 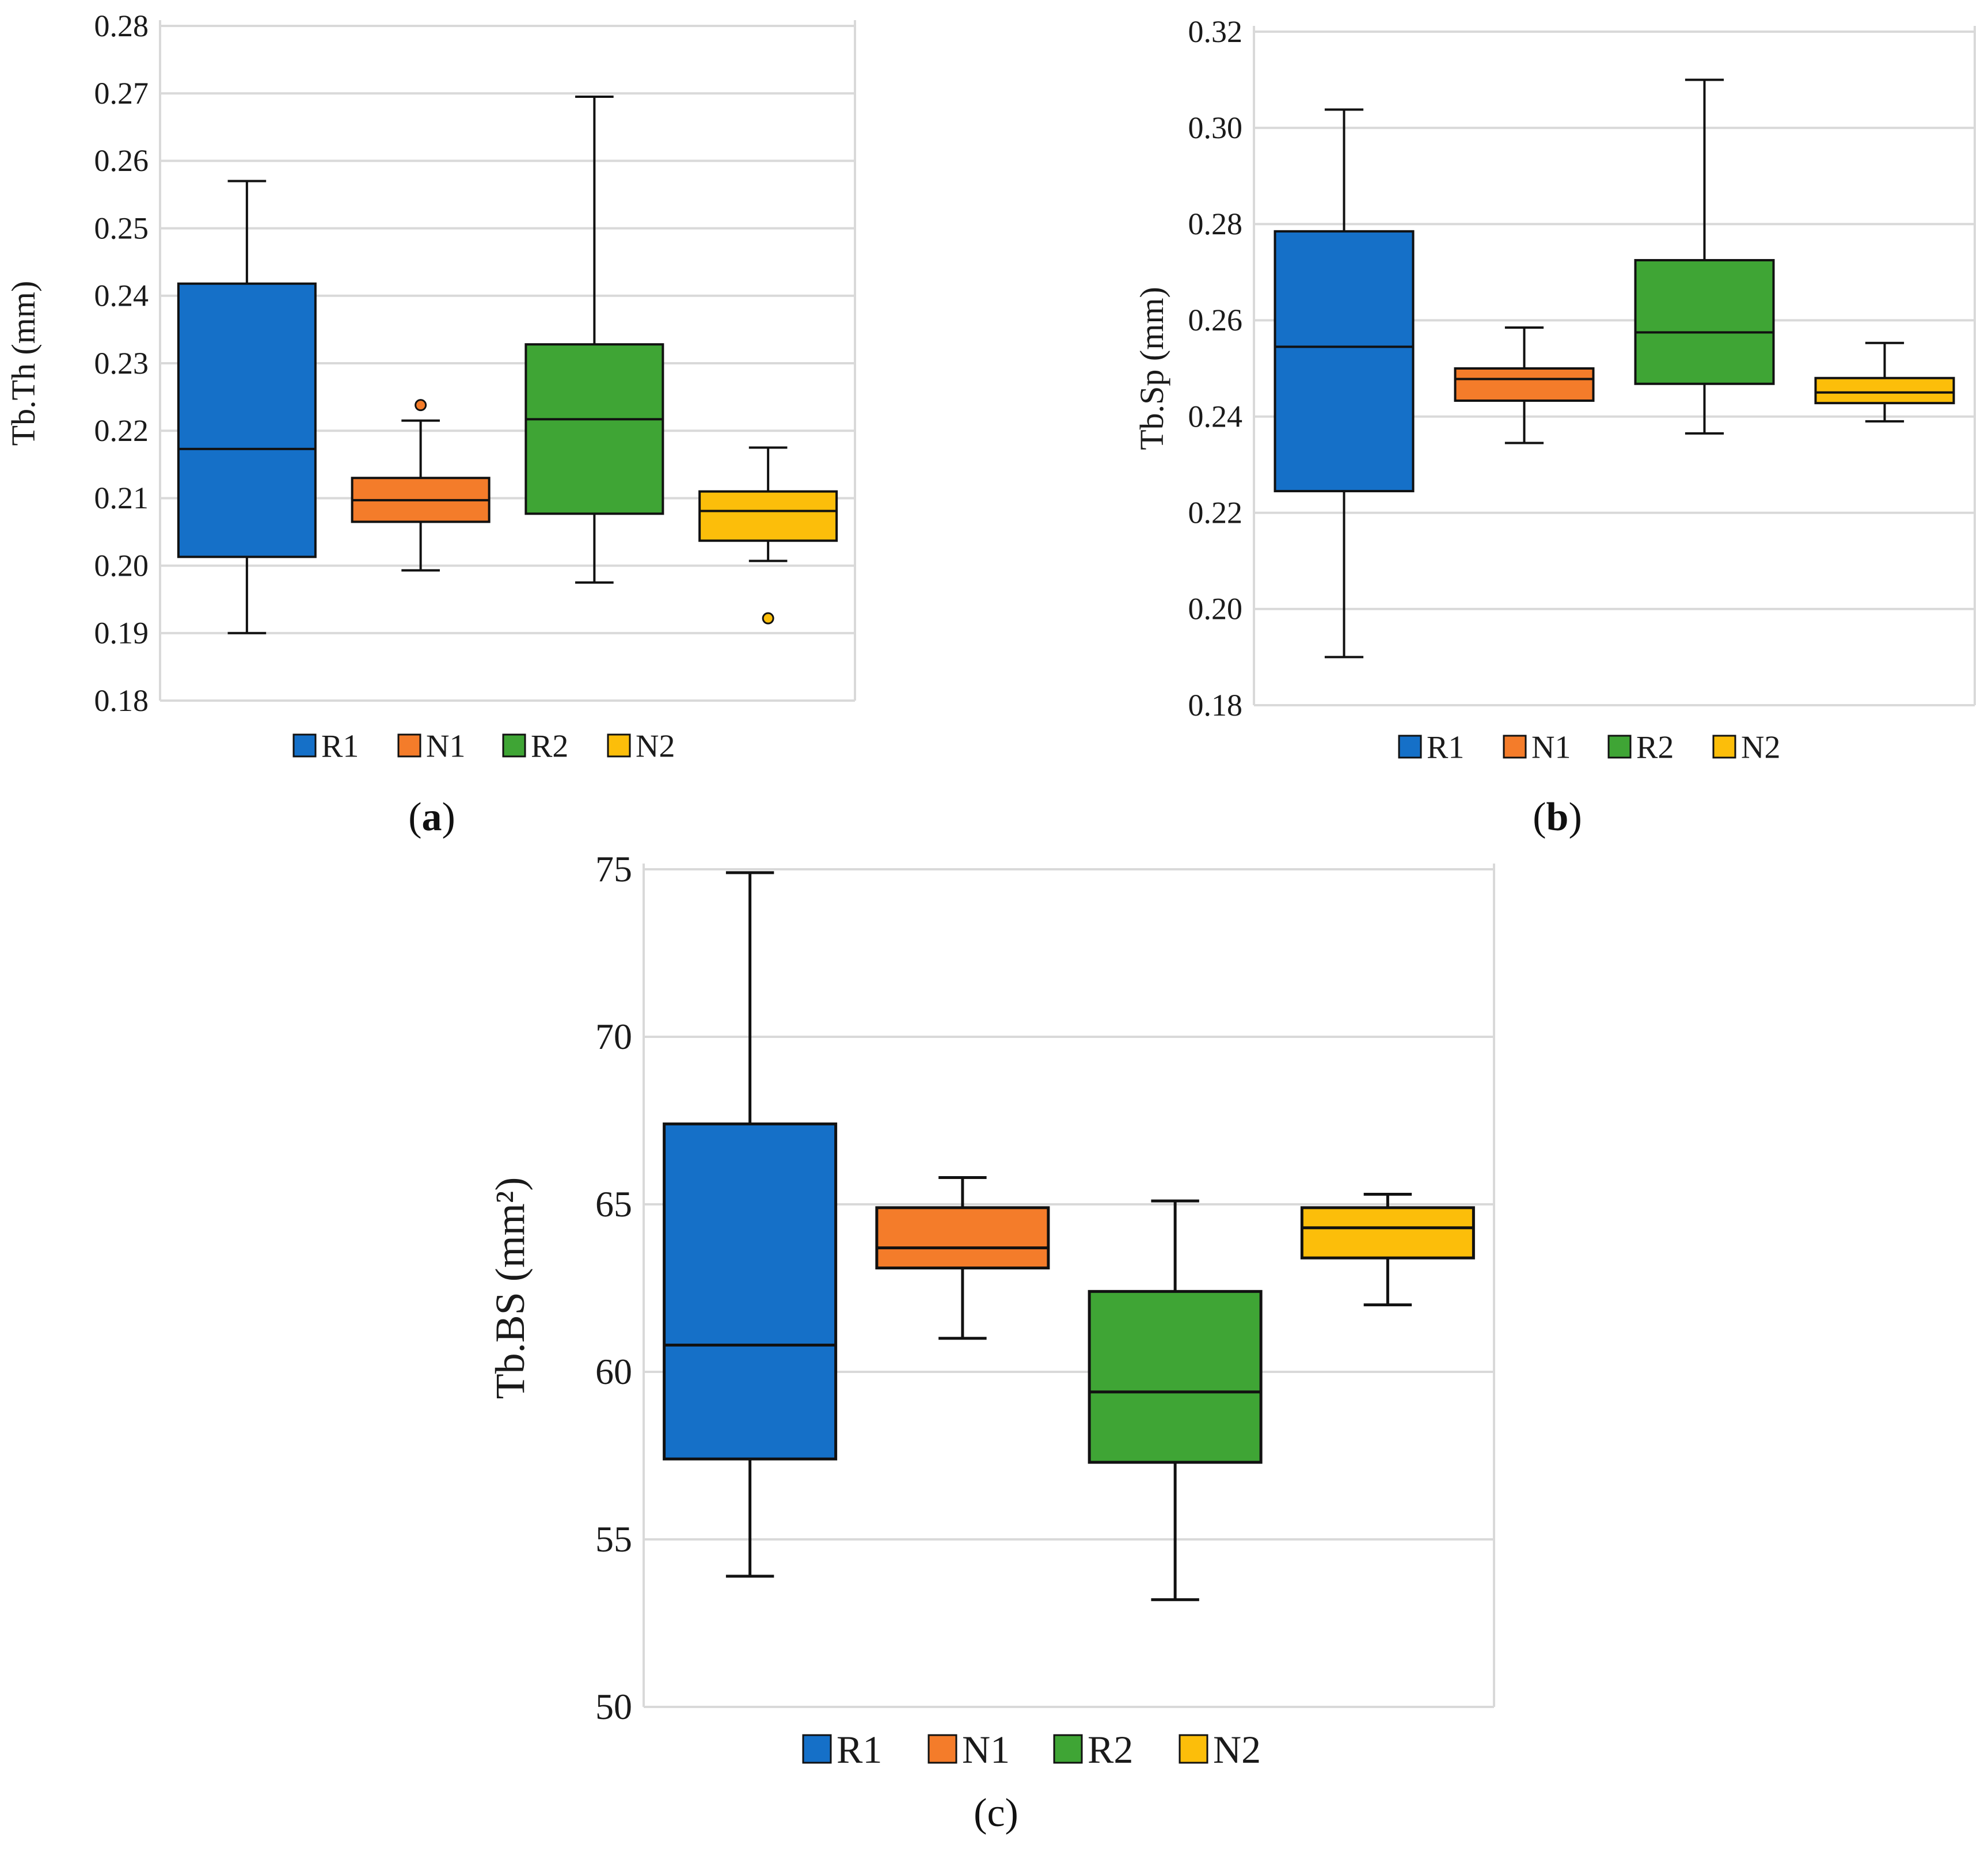 I want to click on y-tick-label: 55, so click(x=614, y=1539).